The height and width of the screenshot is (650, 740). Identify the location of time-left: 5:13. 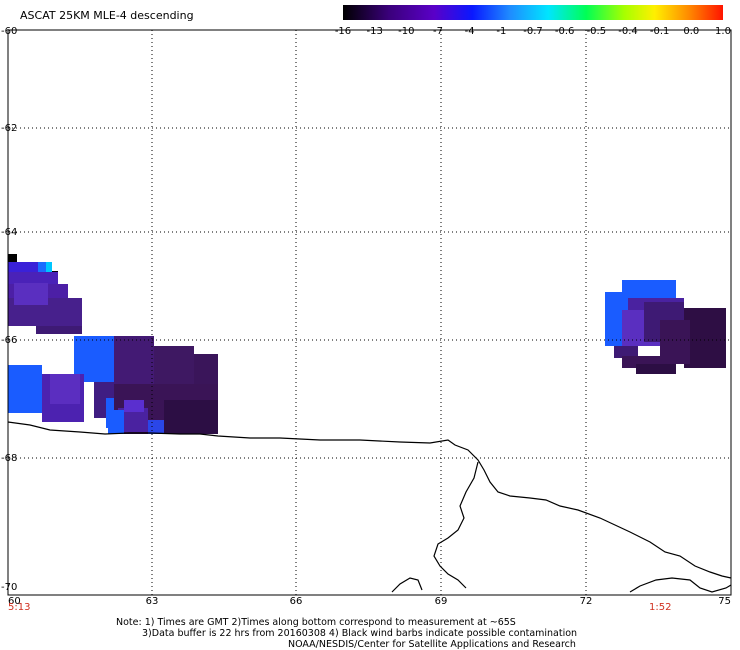
(19, 607).